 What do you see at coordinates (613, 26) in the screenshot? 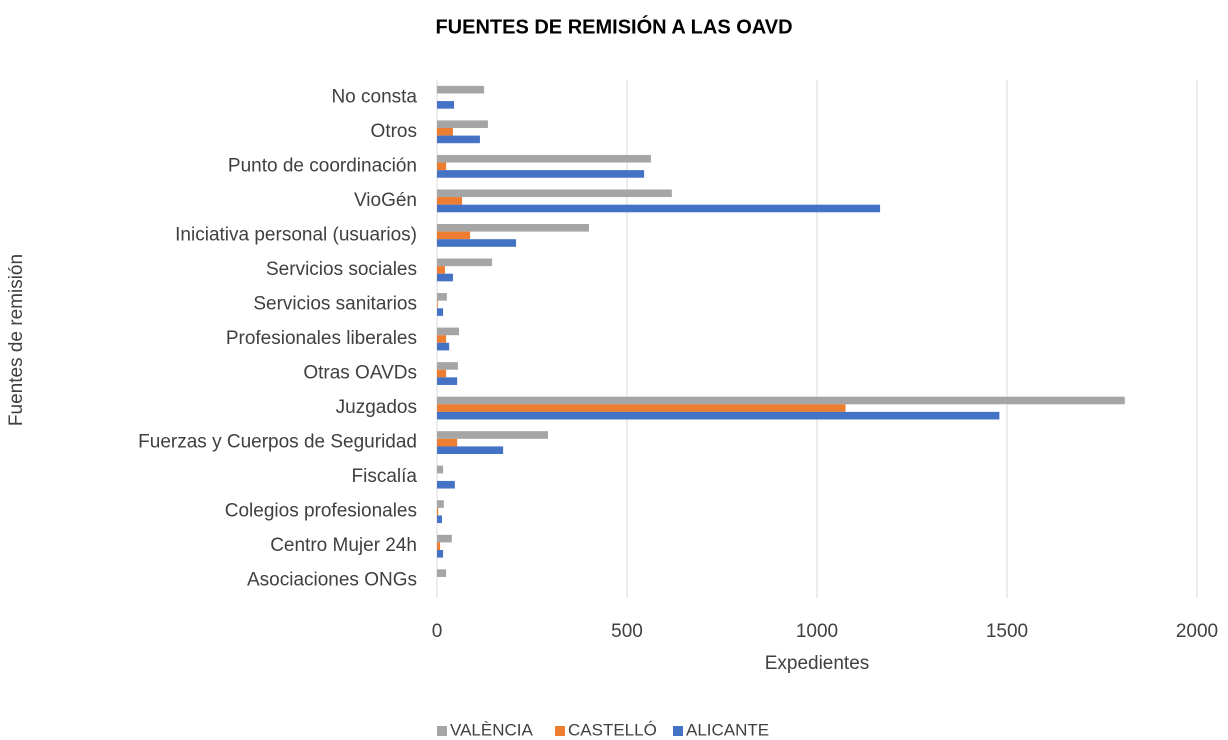
I see `chart-title: FUENTES DE REMISIÓN A LAS OAVD` at bounding box center [613, 26].